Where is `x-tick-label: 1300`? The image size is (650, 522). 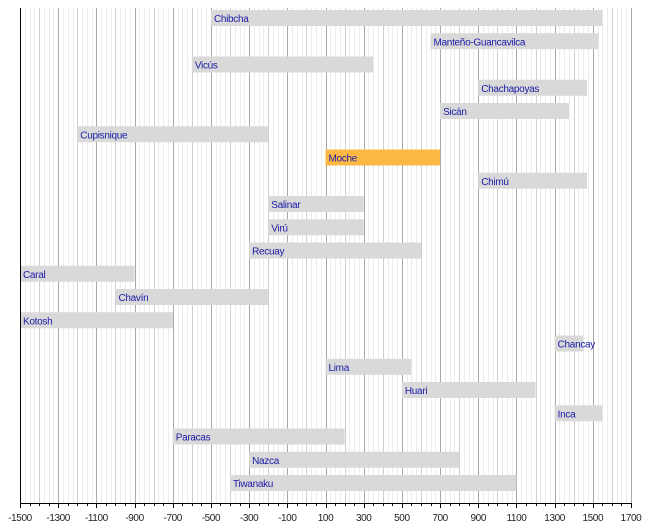
x-tick-label: 1300 is located at coordinates (554, 517).